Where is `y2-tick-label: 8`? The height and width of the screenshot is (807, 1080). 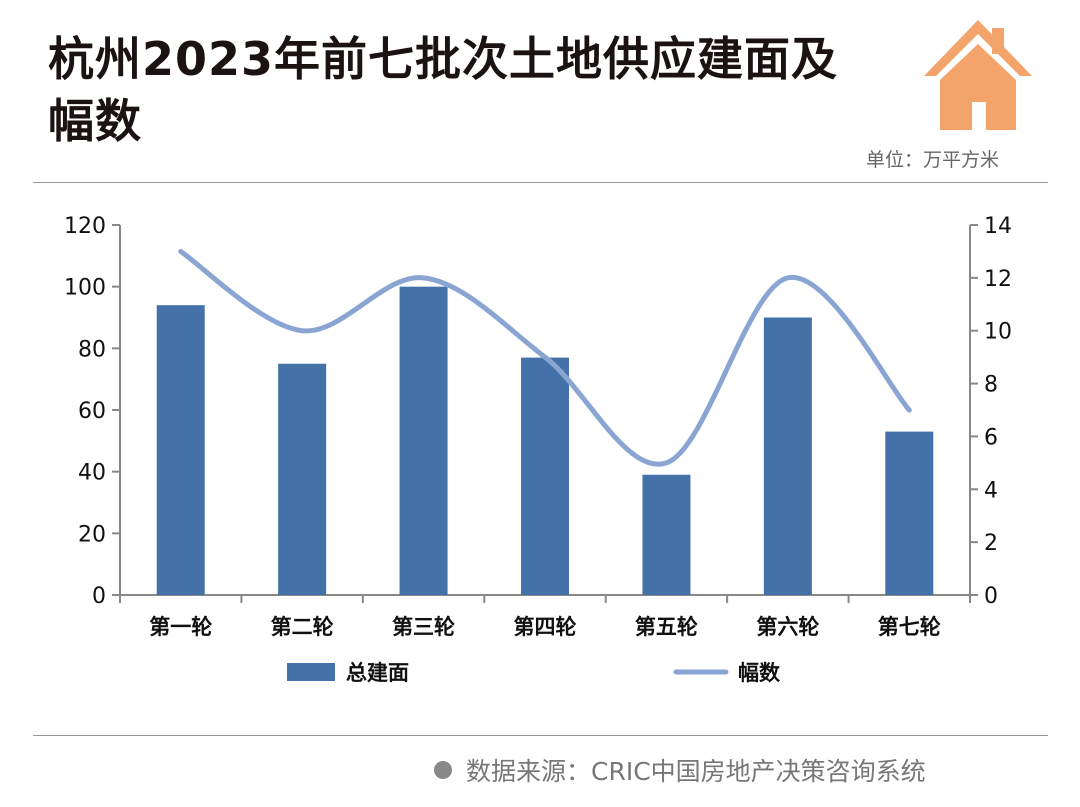 y2-tick-label: 8 is located at coordinates (991, 385).